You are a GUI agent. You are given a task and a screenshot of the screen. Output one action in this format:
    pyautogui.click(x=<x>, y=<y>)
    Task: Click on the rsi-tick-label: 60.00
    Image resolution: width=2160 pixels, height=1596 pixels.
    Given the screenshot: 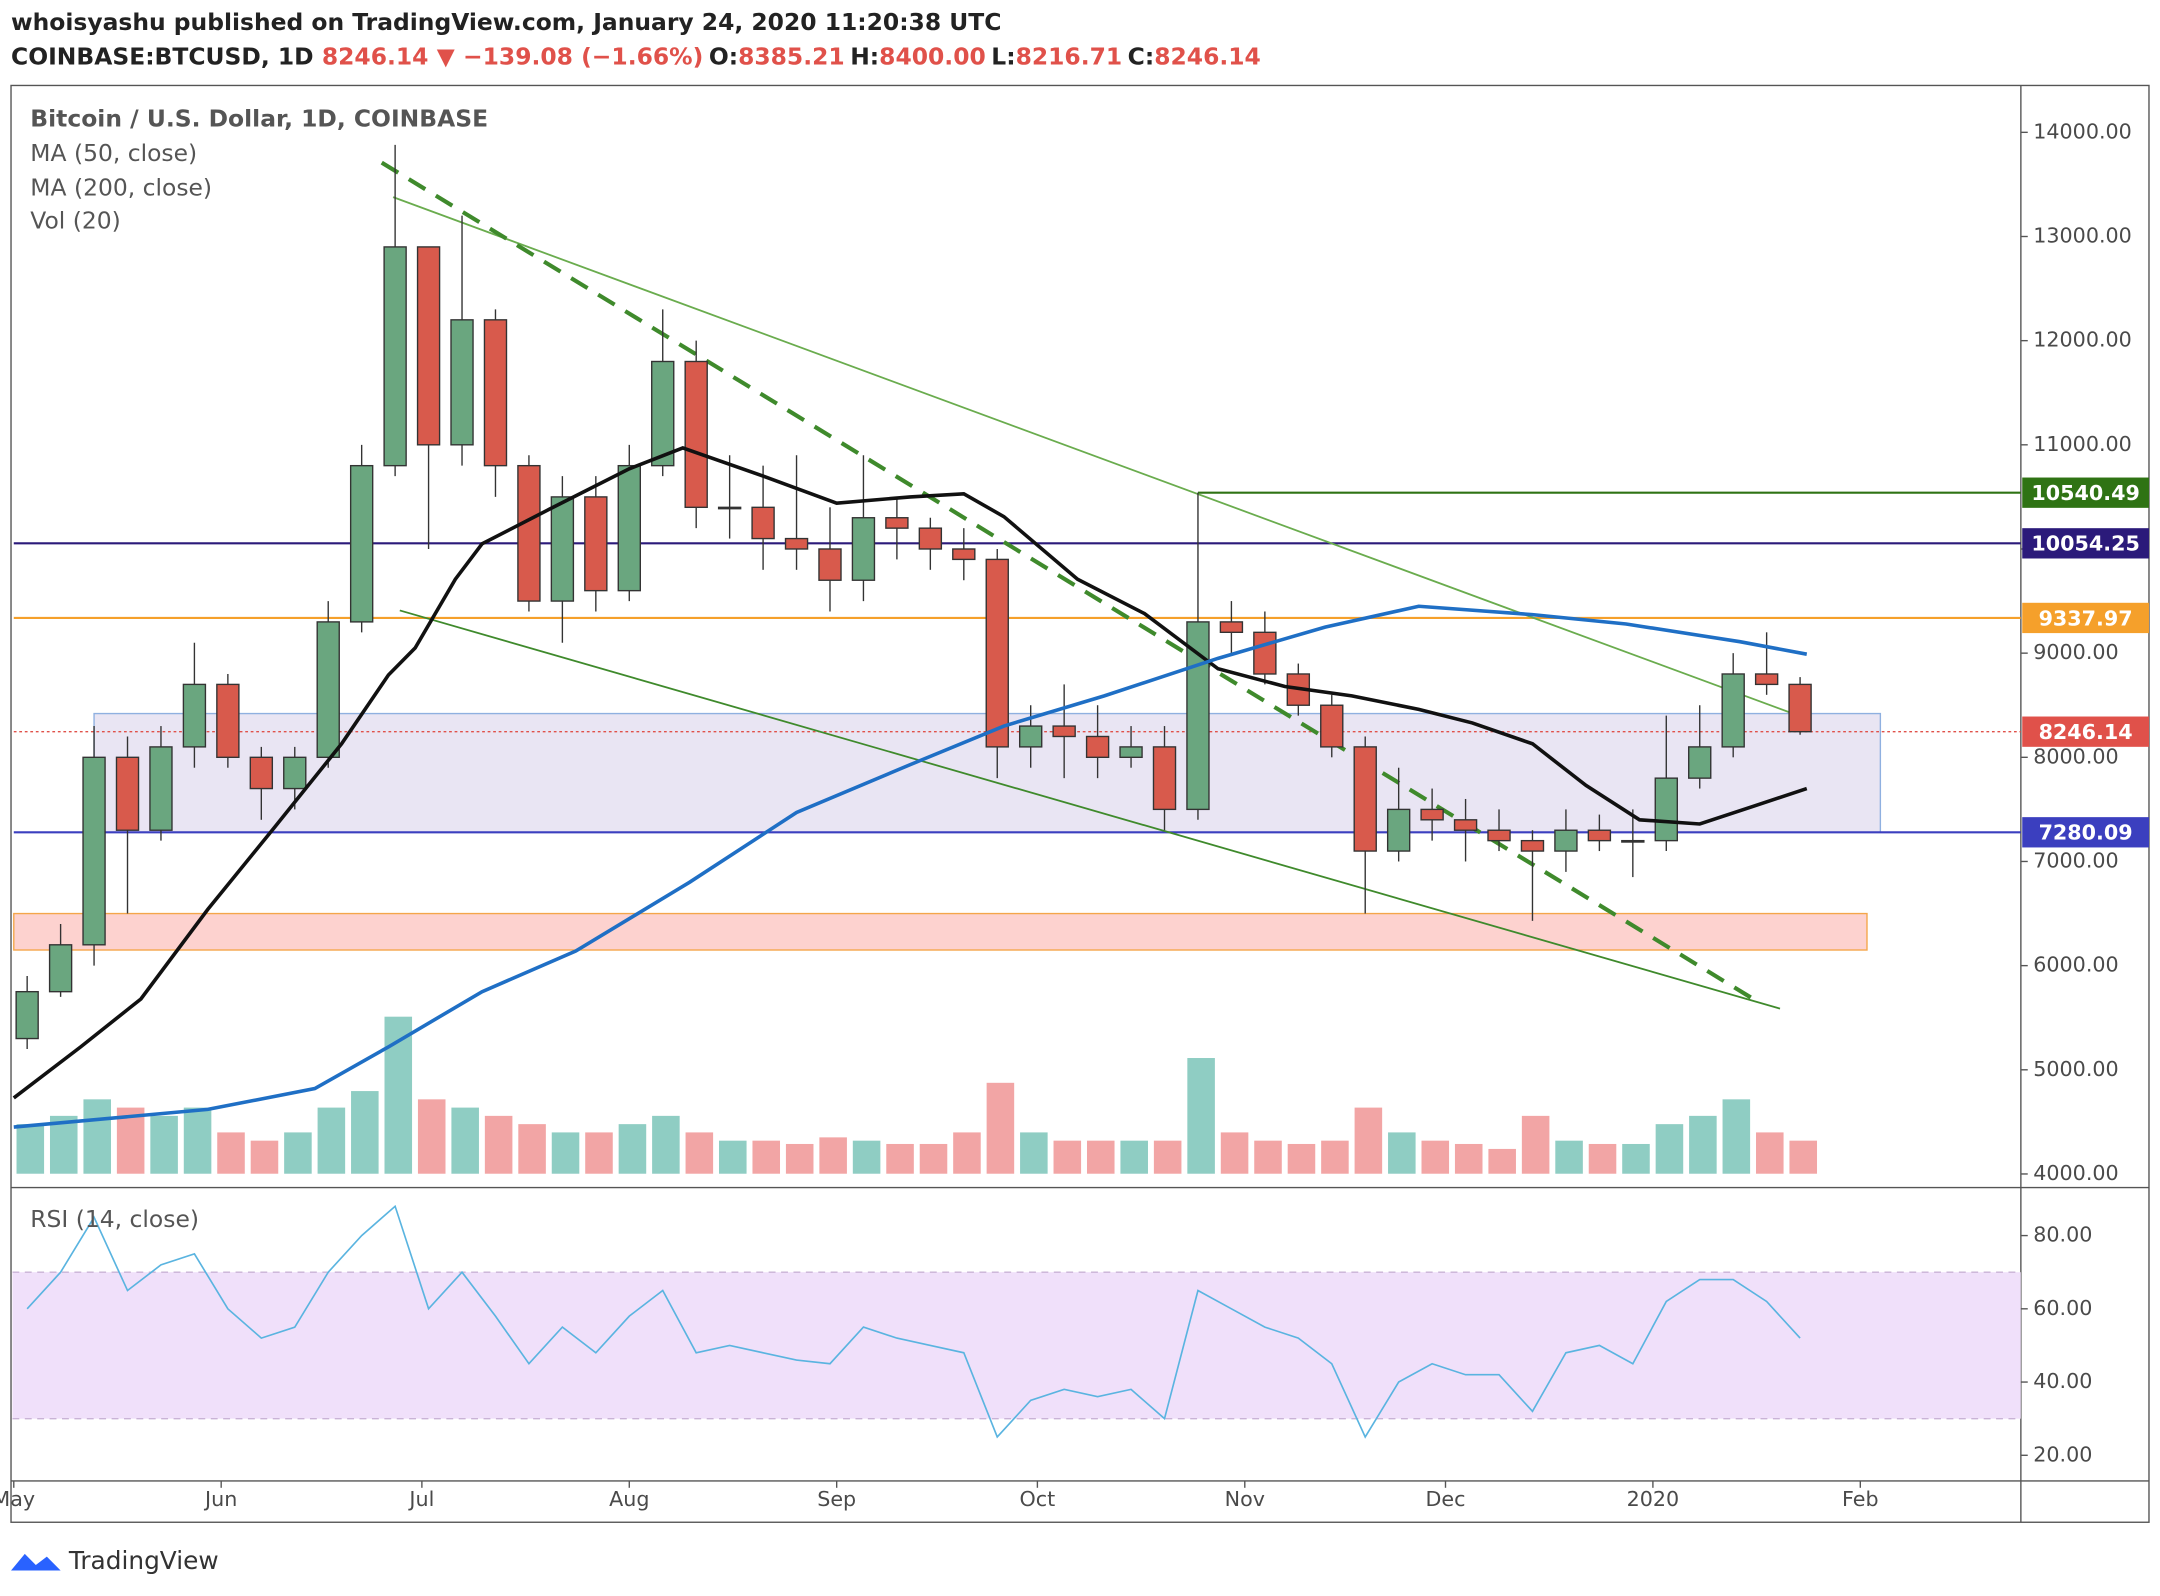 What is the action you would take?
    pyautogui.click(x=2062, y=1308)
    